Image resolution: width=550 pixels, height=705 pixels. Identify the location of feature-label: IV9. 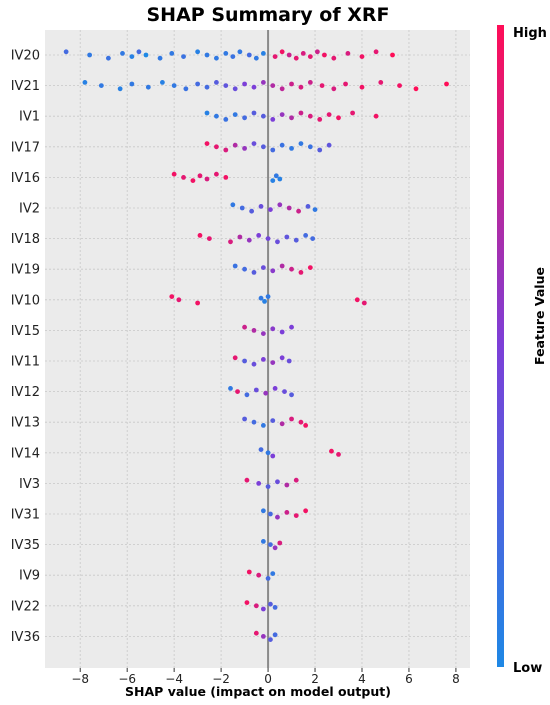
(29, 576).